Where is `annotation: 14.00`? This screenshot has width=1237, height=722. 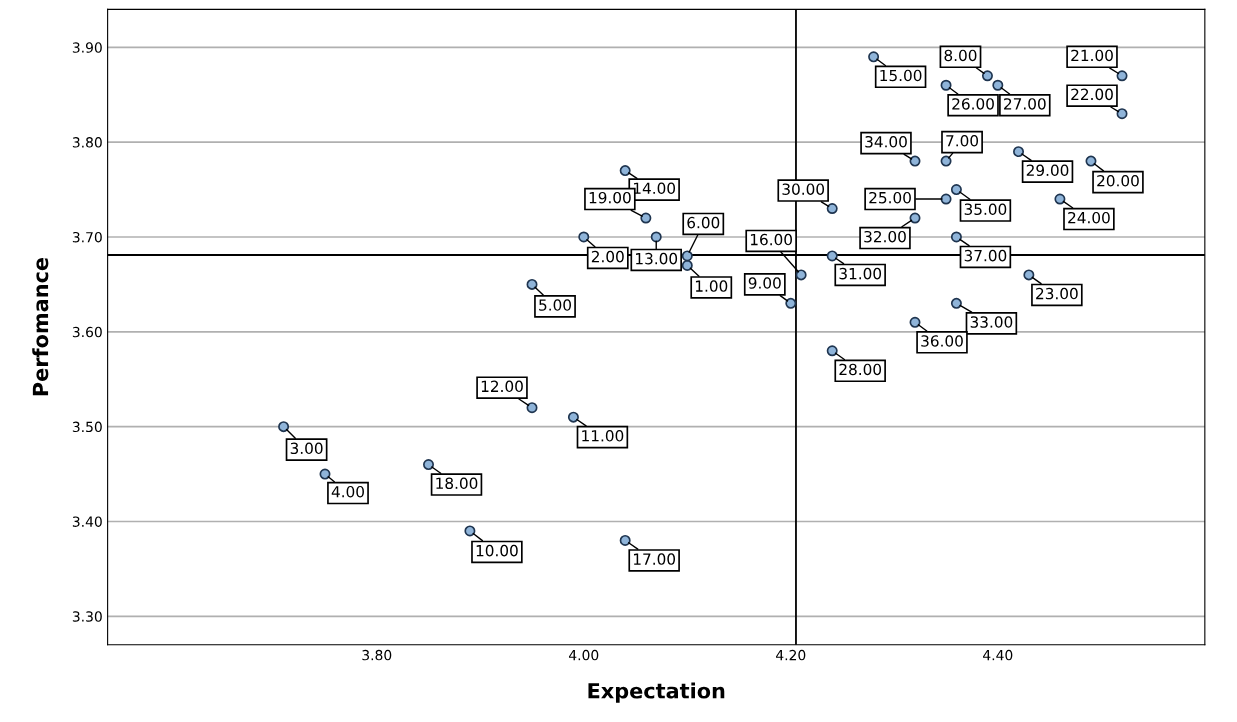 annotation: 14.00 is located at coordinates (654, 188).